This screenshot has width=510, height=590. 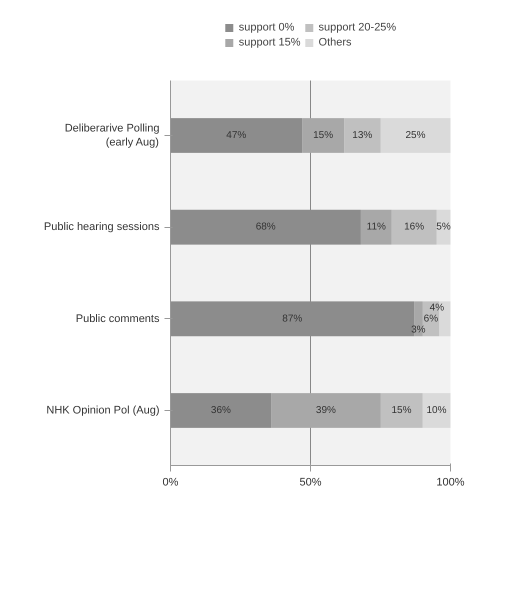 What do you see at coordinates (443, 227) in the screenshot?
I see `text: 5%` at bounding box center [443, 227].